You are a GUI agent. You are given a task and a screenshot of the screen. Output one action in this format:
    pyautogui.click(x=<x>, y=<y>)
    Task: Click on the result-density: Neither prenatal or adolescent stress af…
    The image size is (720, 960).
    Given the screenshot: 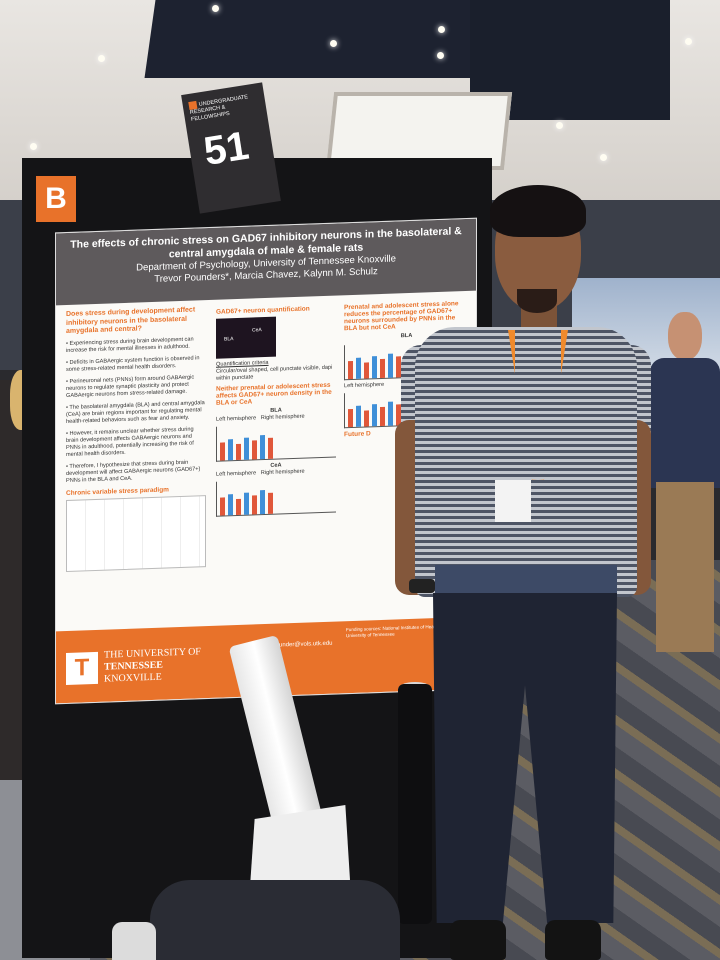 What is the action you would take?
    pyautogui.click(x=274, y=394)
    